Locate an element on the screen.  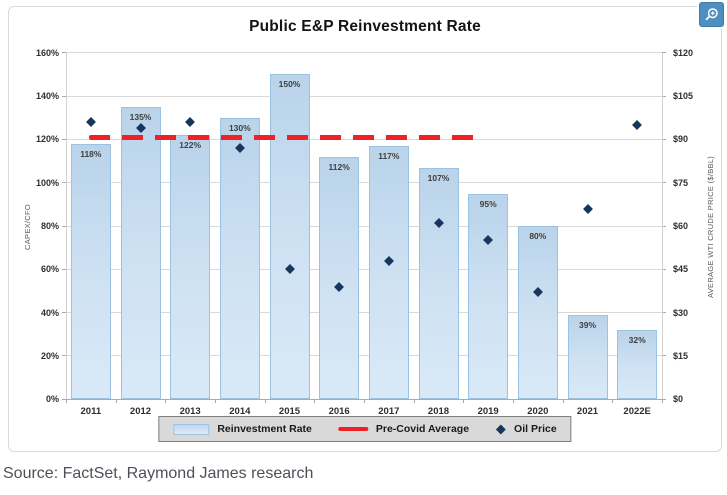
y-axis-label-left: 140% is located at coordinates (47, 96).